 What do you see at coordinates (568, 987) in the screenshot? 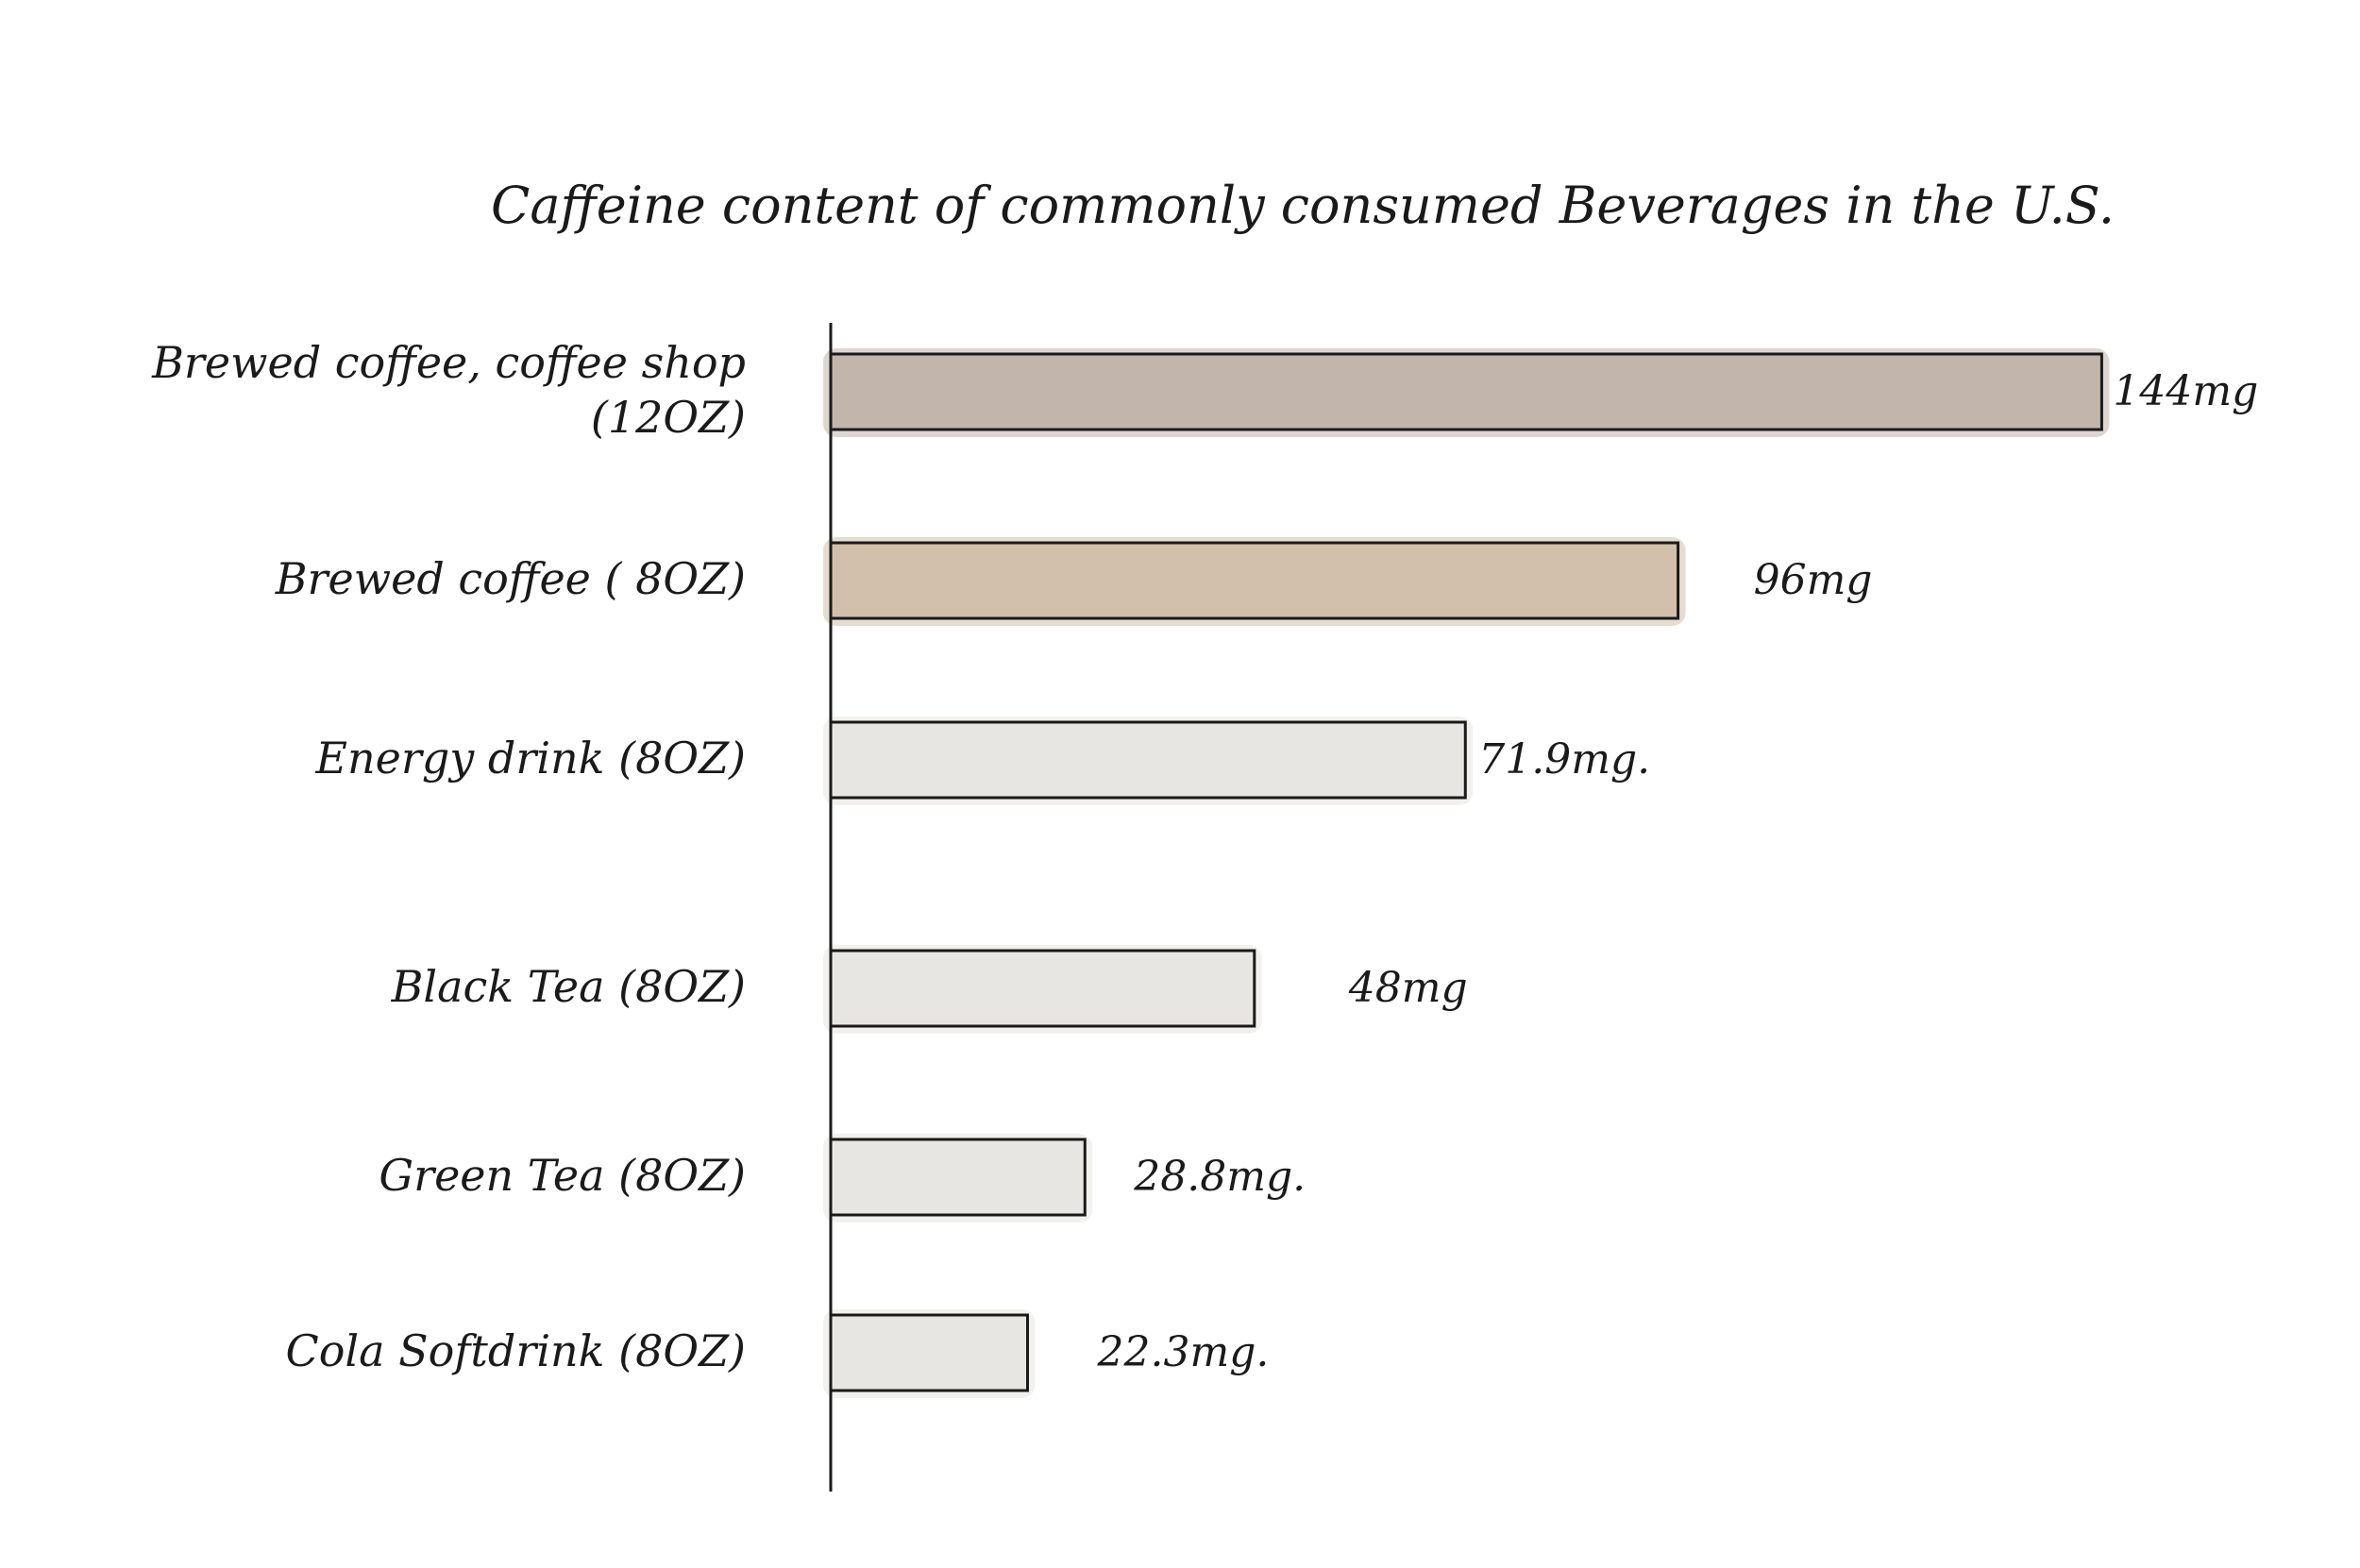
I see `category-label-3: Black Tea (8OZ)` at bounding box center [568, 987].